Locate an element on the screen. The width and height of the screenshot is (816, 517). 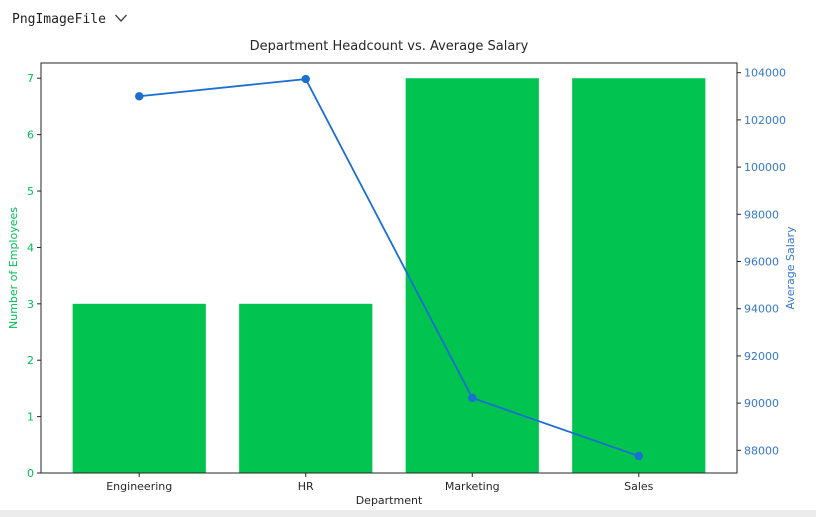
x-tick-label-engineering: Engineering is located at coordinates (139, 486).